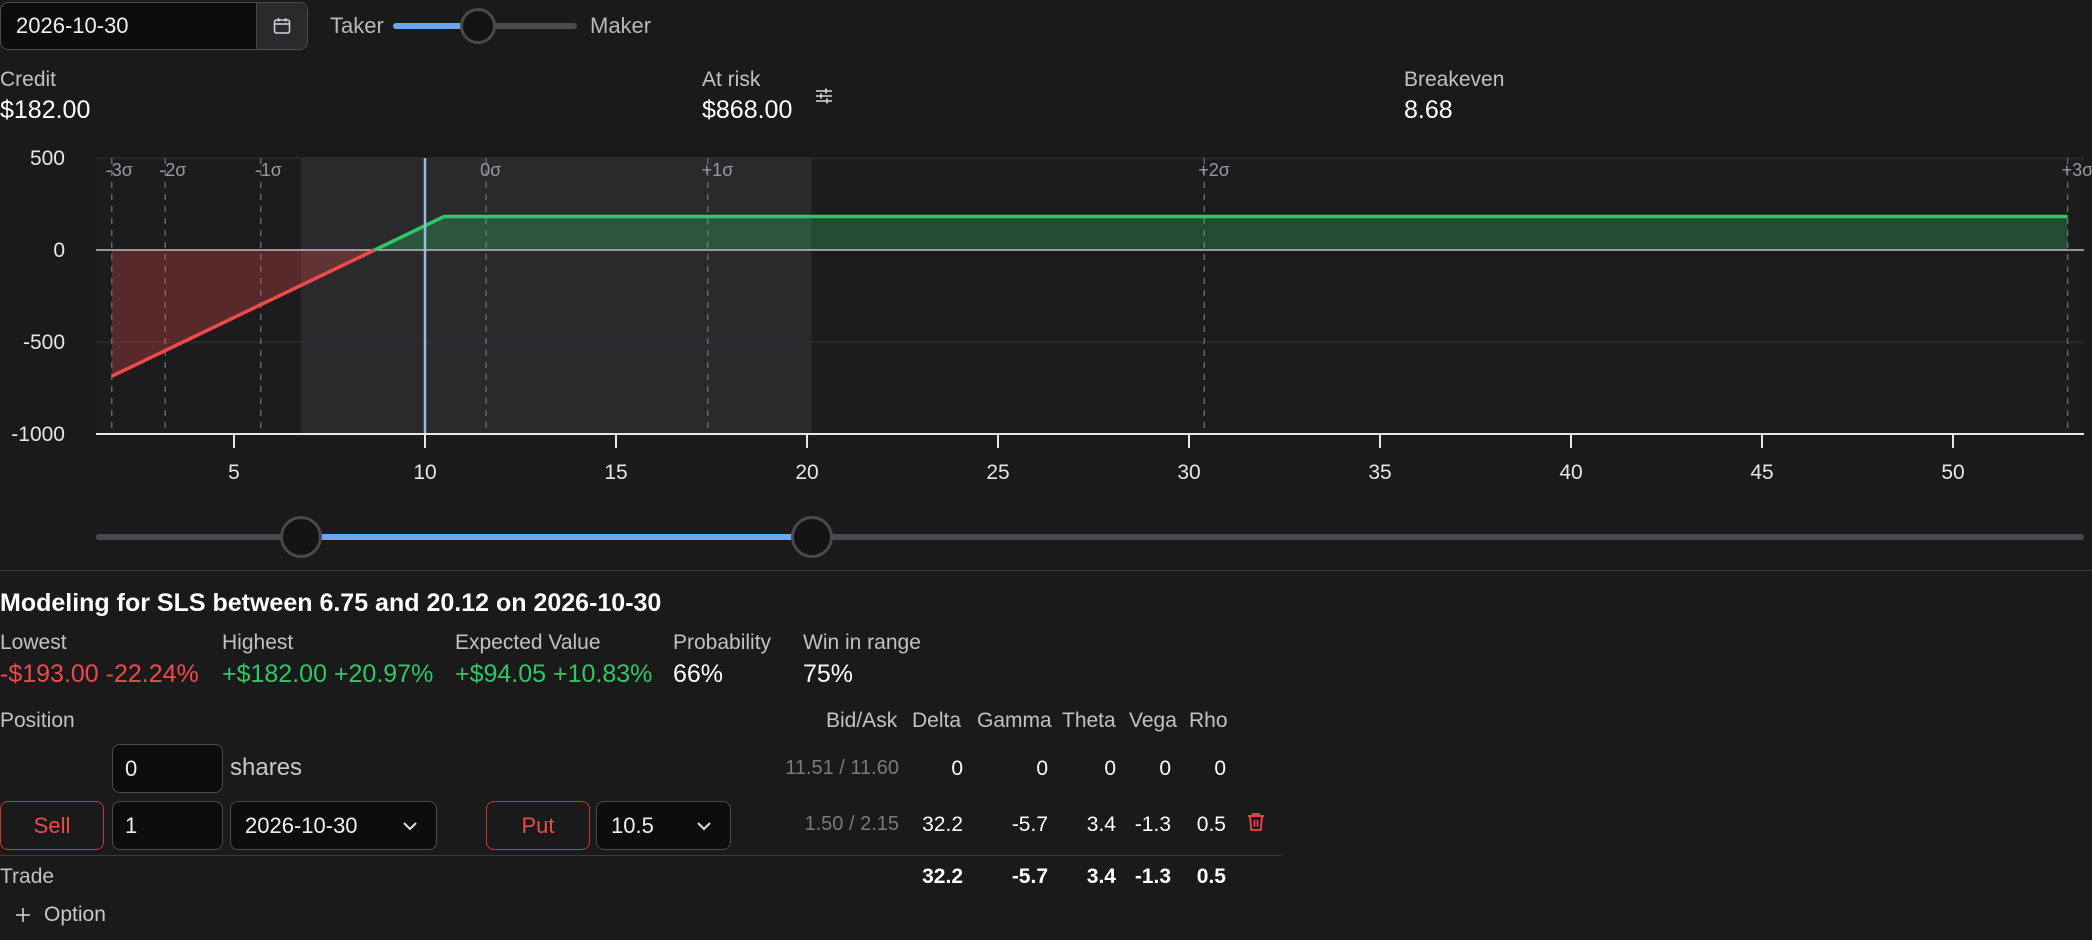  I want to click on probability-label: Probability, so click(722, 642).